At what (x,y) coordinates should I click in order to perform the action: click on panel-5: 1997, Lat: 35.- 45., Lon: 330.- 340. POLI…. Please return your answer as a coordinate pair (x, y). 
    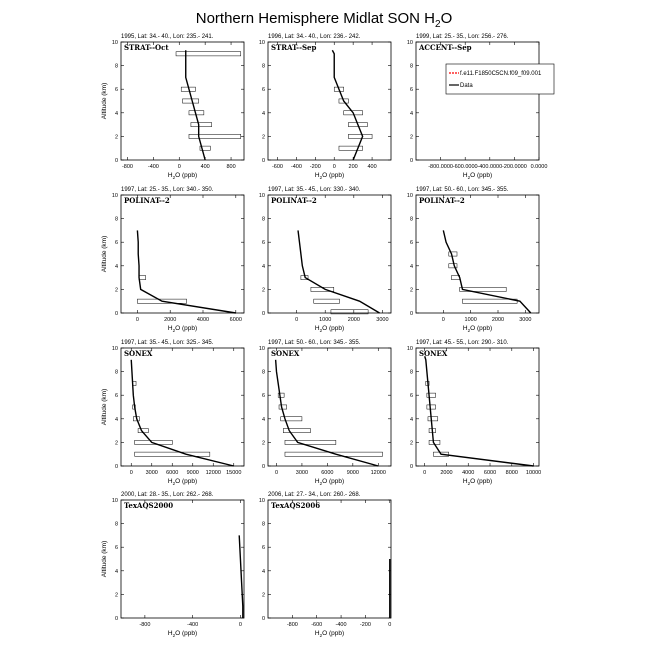
    Looking at the image, I should click on (325, 260).